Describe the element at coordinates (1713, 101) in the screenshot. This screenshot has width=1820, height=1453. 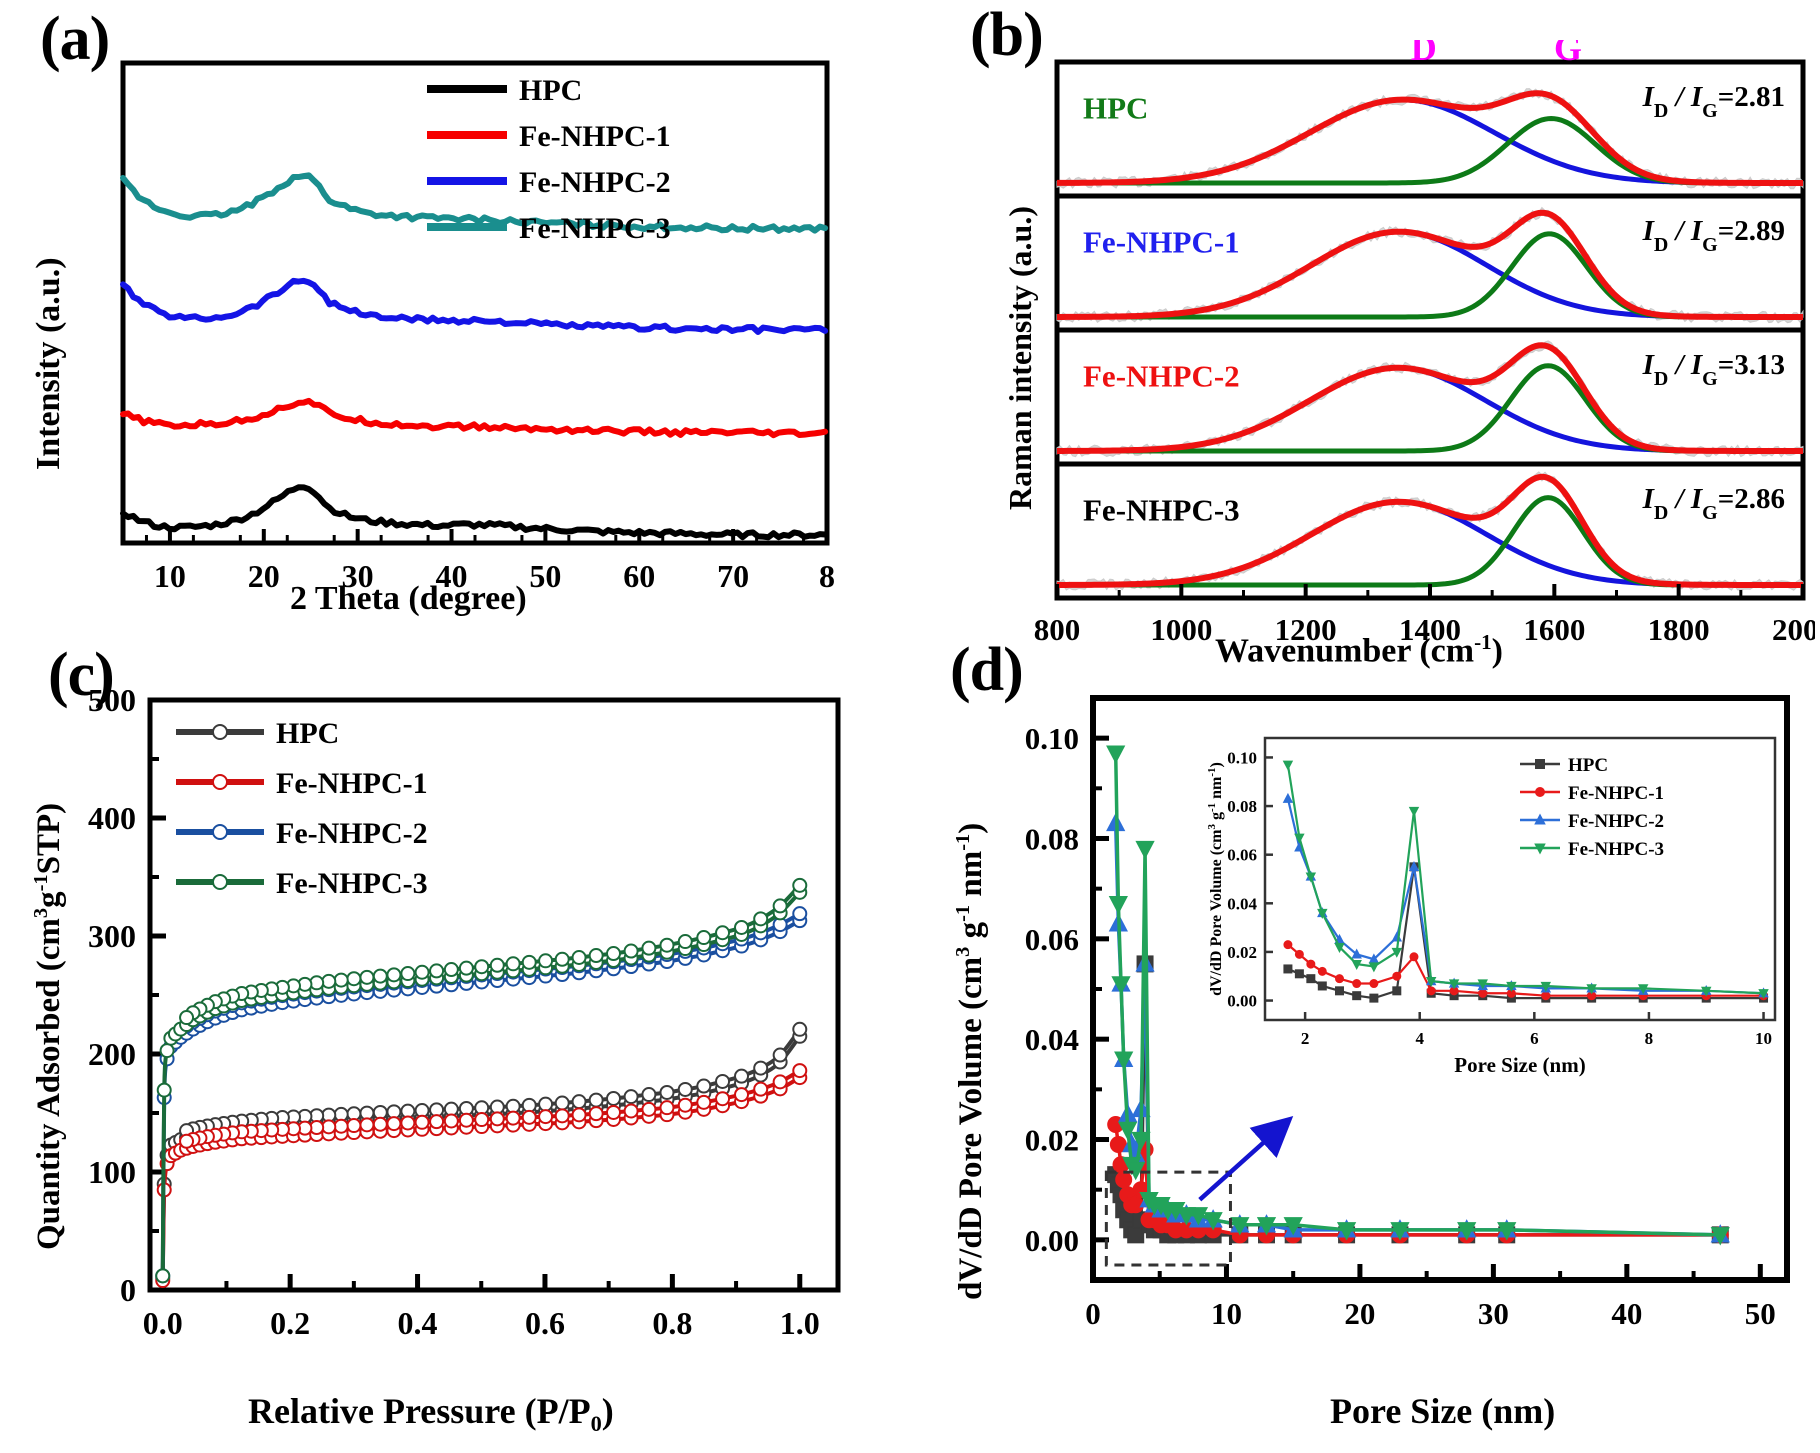
I see `panel-b-idig-label: ID / IG=2.81` at that location.